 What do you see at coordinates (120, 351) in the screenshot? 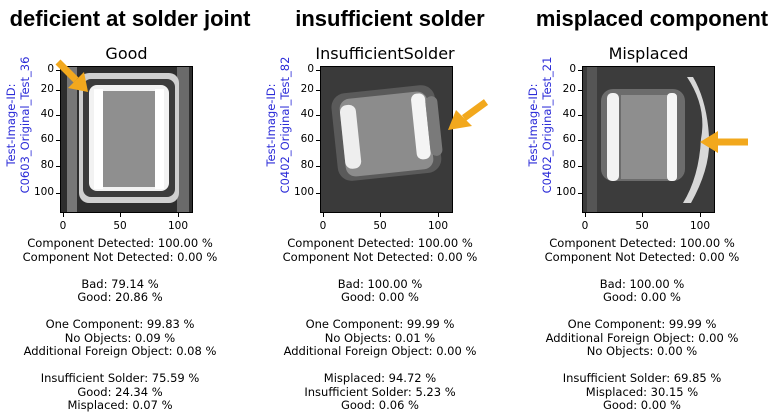
I see `stat-line: Additional Foreign Object: 0.08 %` at bounding box center [120, 351].